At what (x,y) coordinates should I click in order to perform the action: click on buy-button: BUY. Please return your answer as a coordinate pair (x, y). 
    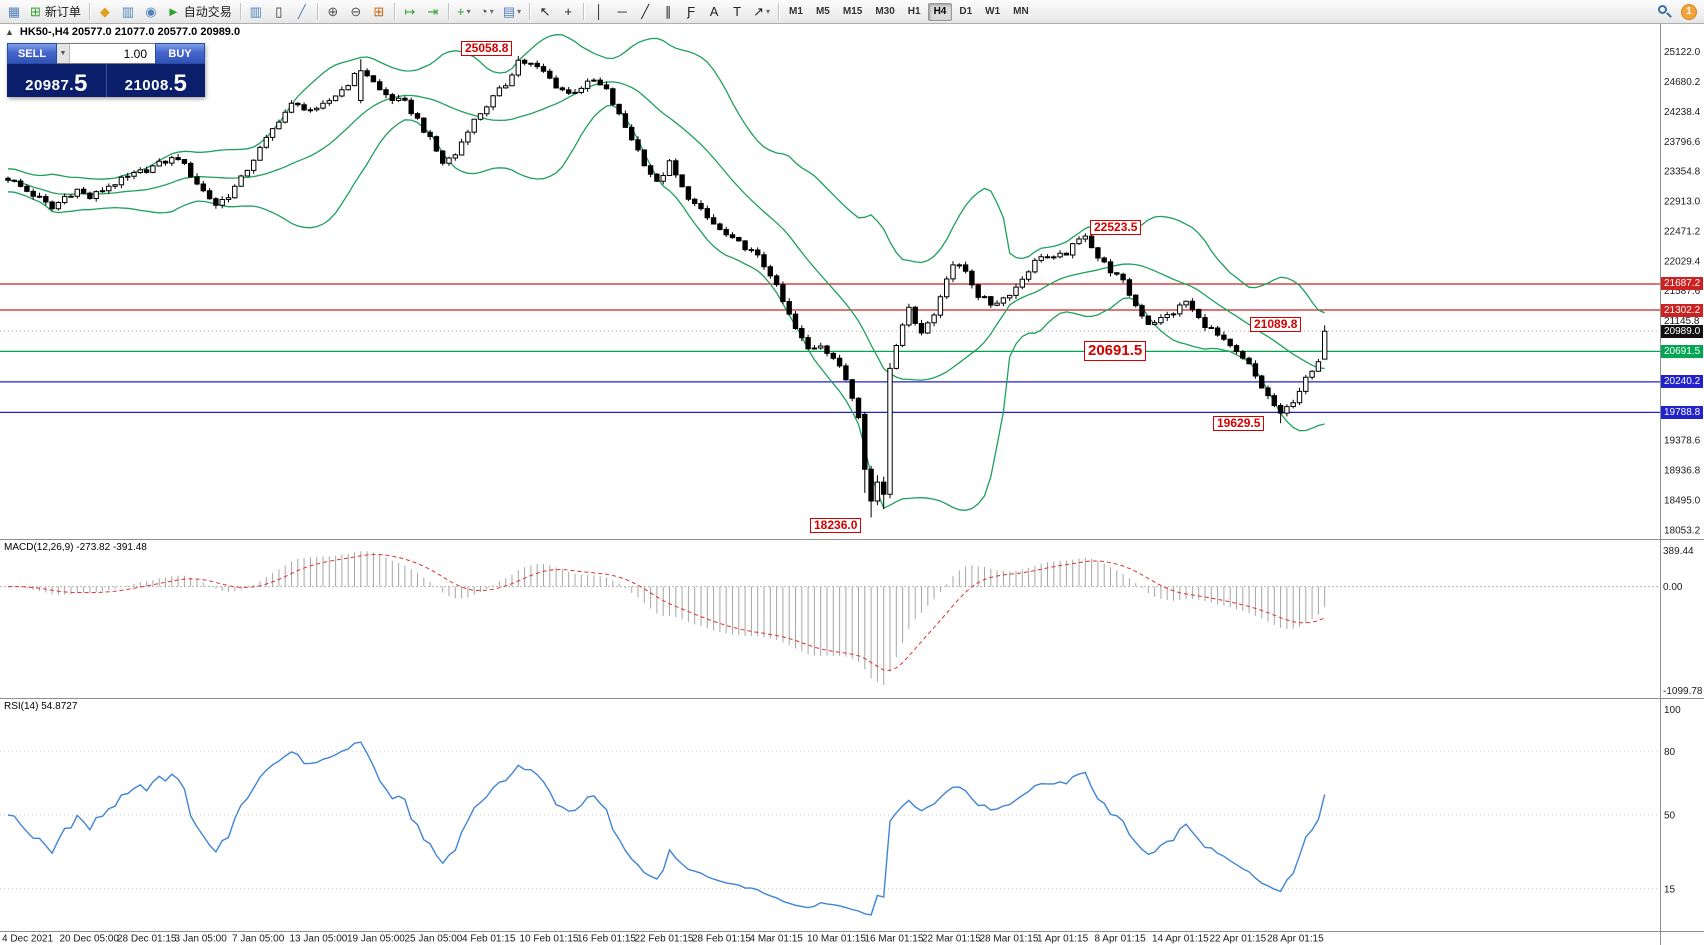
    Looking at the image, I should click on (180, 53).